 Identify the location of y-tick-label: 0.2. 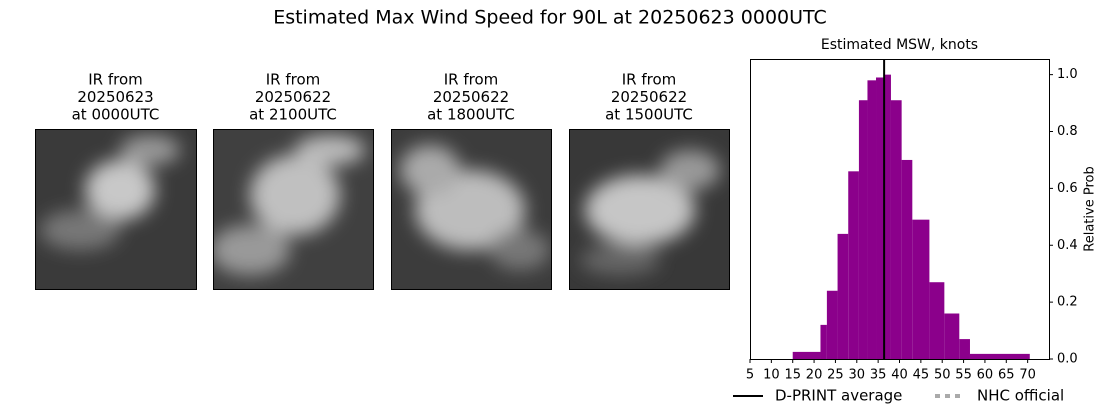
(1067, 302).